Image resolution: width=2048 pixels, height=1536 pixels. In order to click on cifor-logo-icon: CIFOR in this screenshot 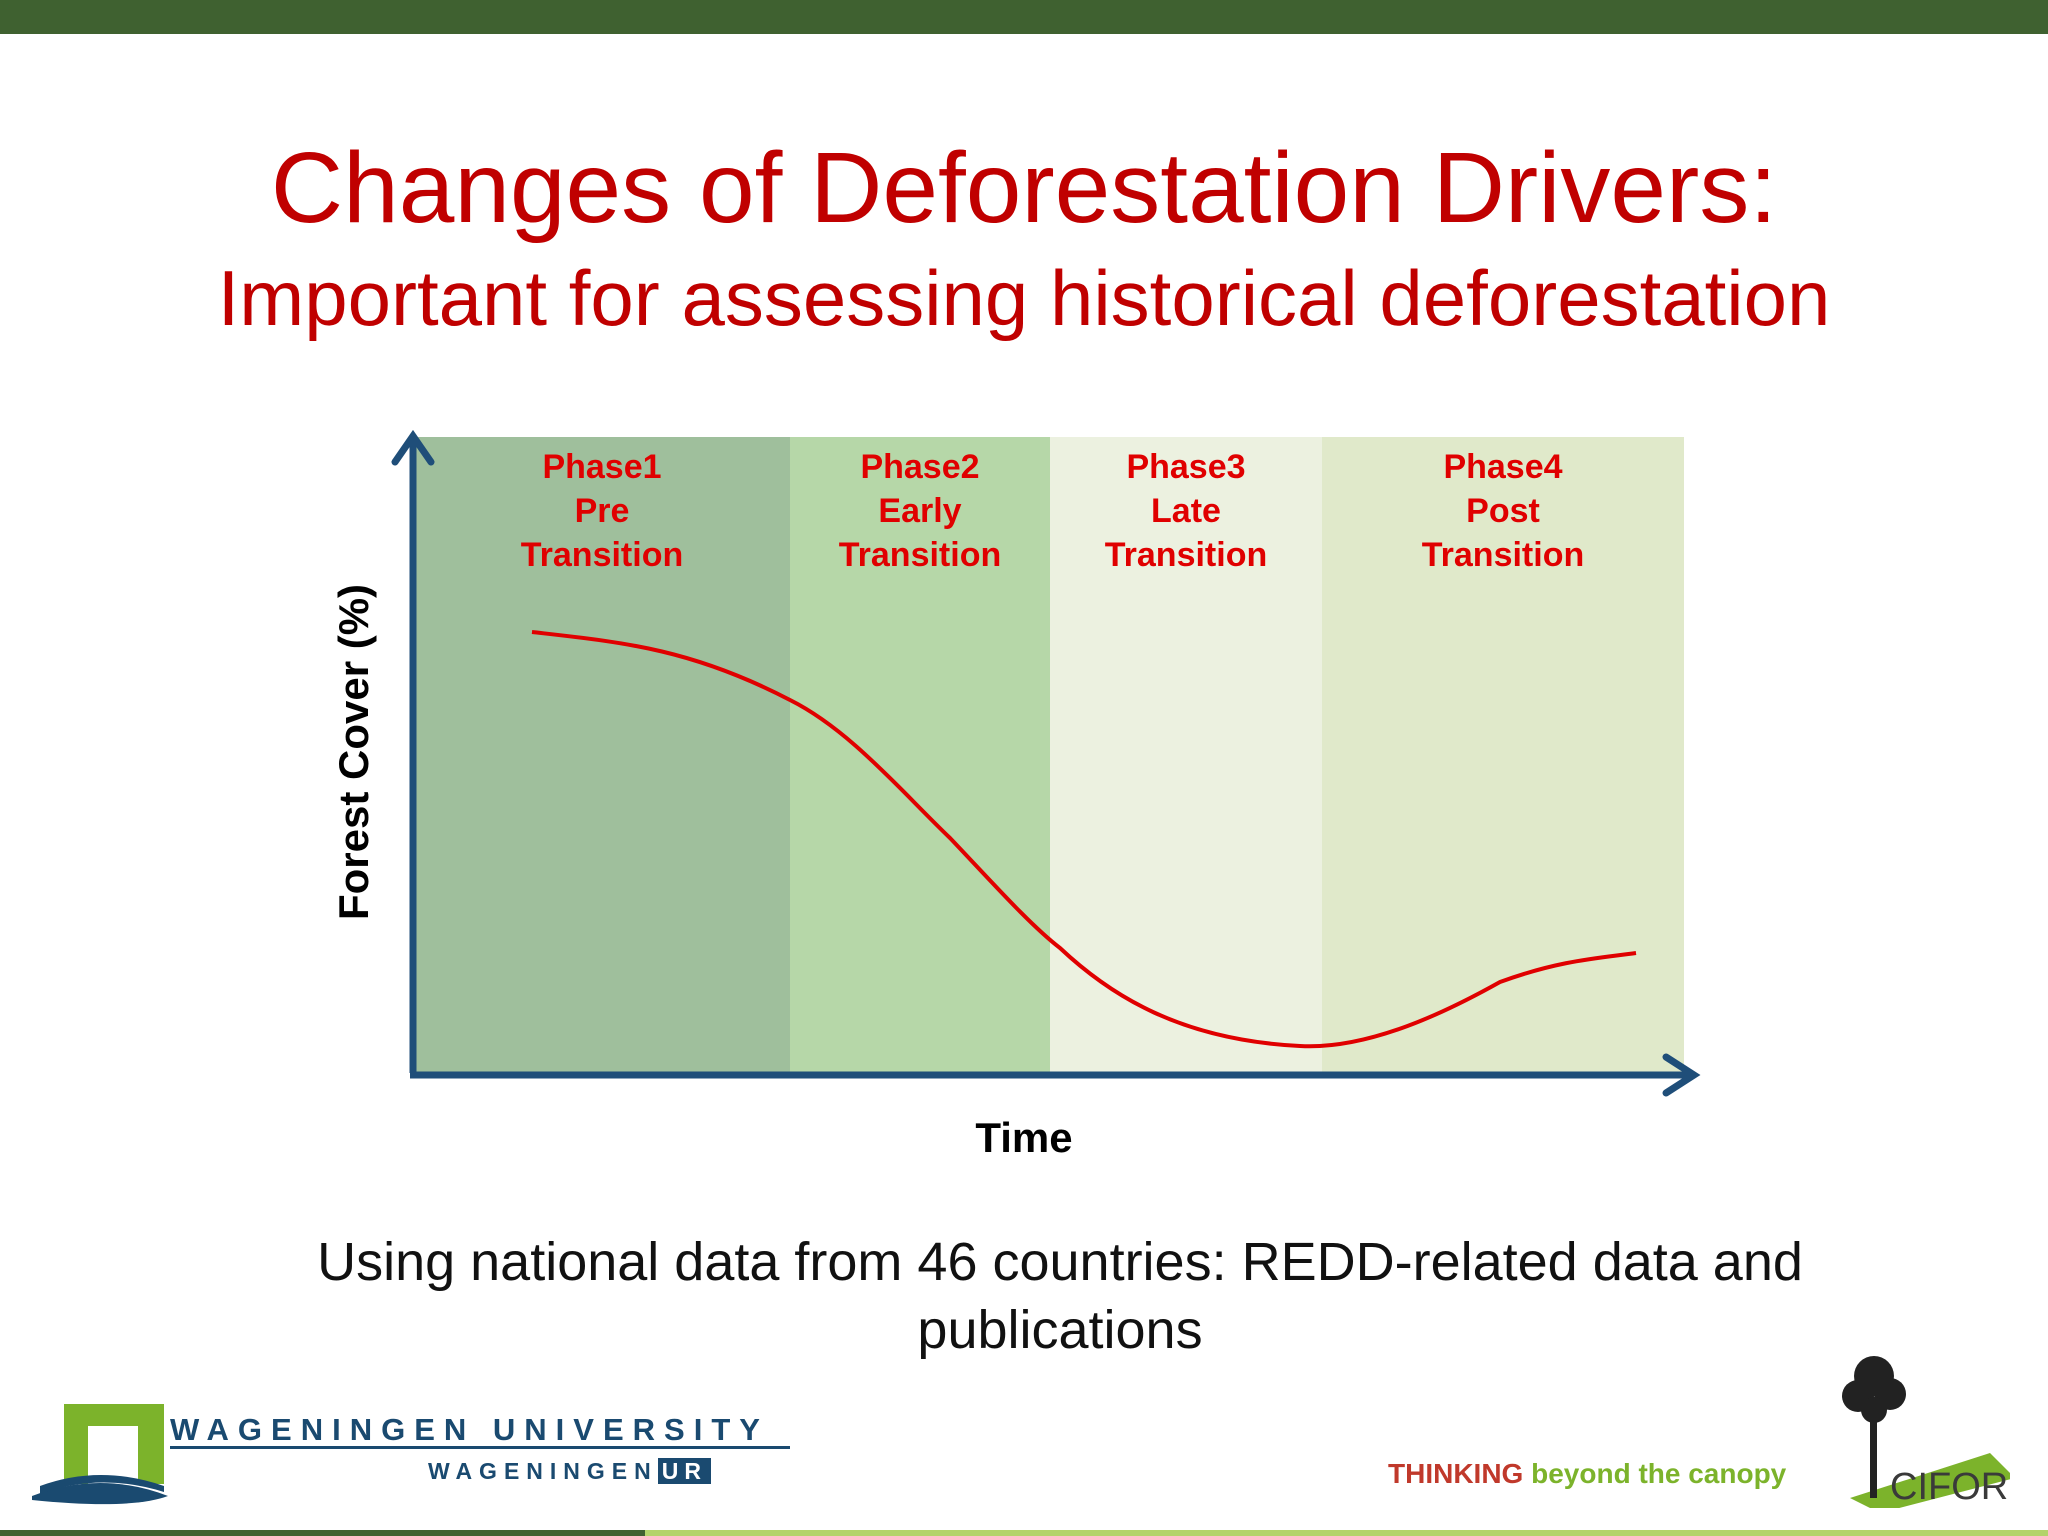, I will do `click(1926, 1432)`.